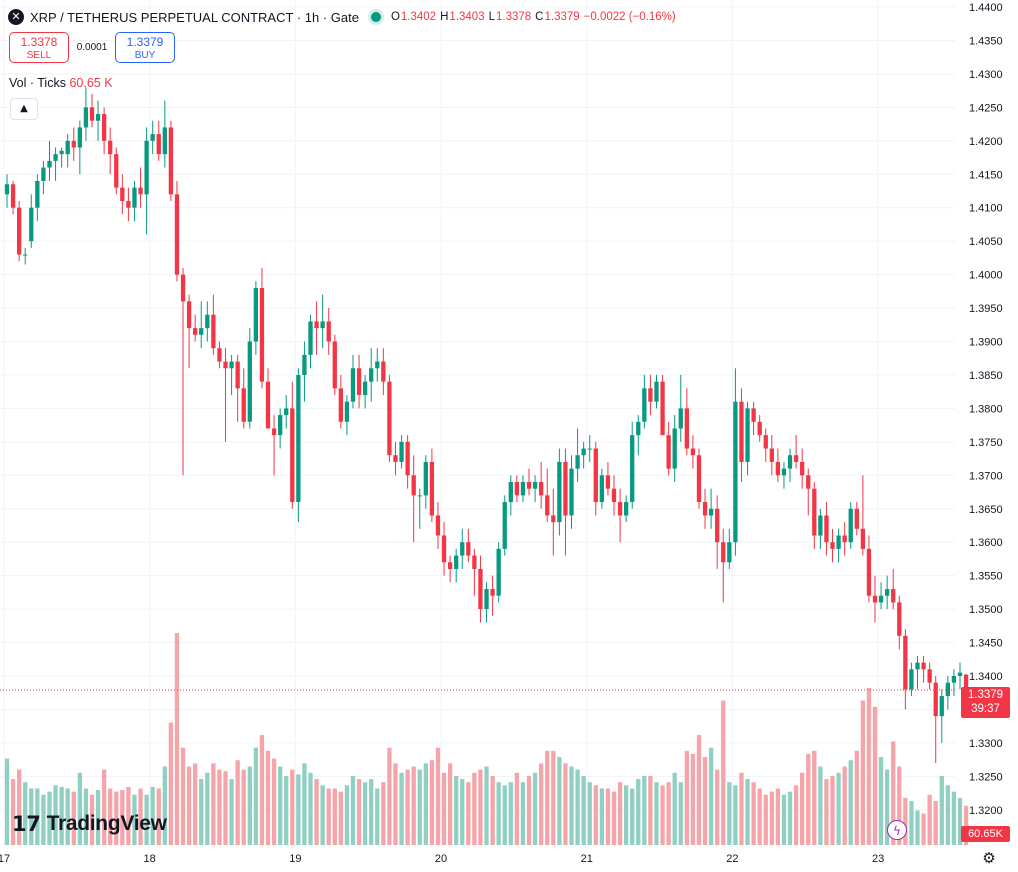 The image size is (1018, 872). I want to click on close-icon: ✕, so click(16, 17).